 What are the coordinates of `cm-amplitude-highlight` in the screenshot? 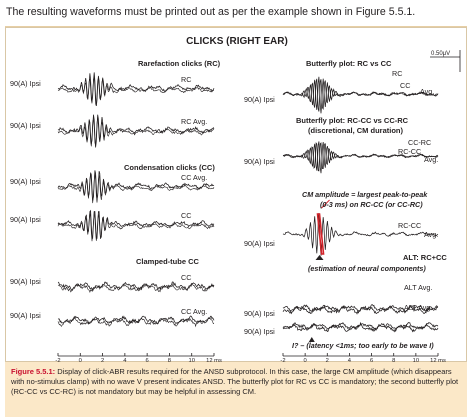 It's located at (320, 234).